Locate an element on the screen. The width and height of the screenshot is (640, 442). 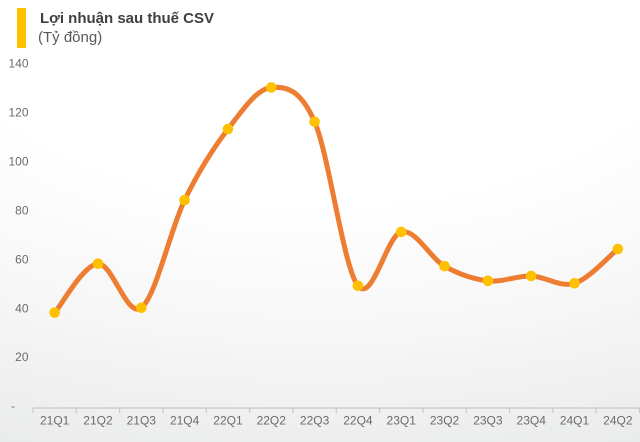
x-tick-label: 23Q3 is located at coordinates (488, 421).